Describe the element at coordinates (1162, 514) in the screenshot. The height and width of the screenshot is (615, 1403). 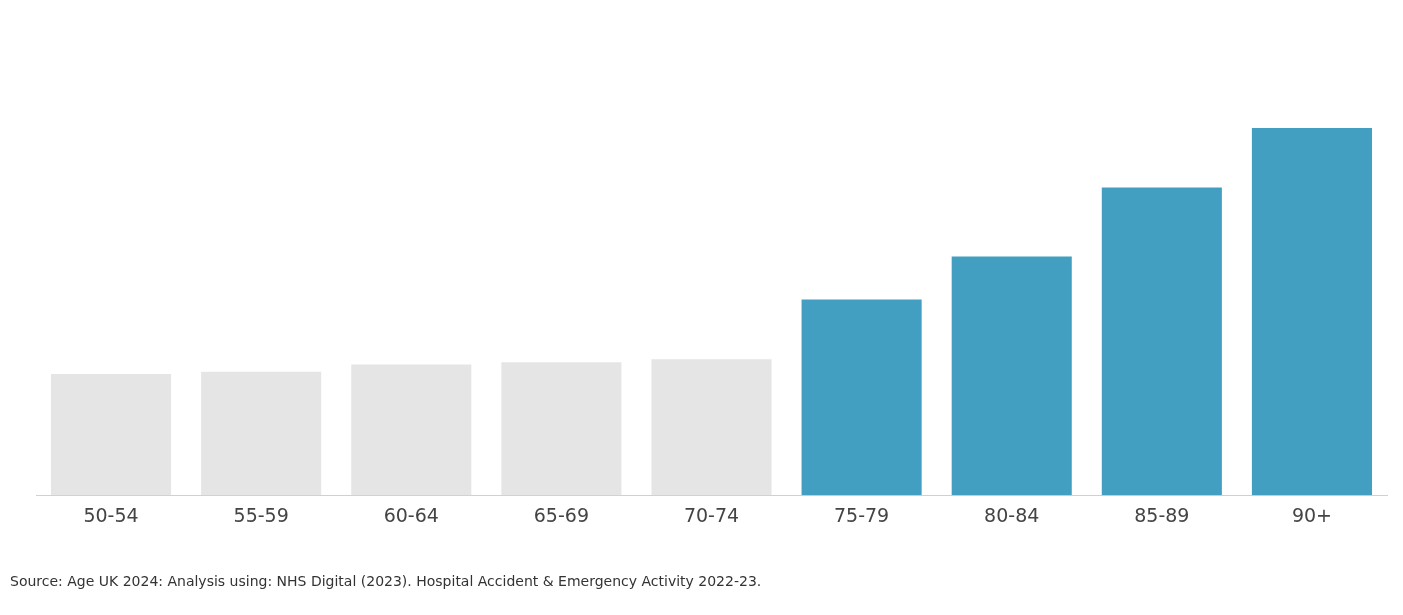
I see `x-tick-label: 85-89` at that location.